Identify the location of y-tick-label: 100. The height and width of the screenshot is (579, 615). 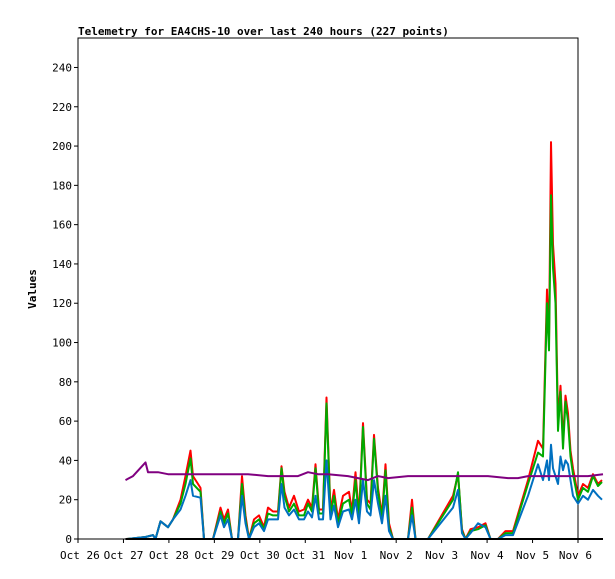
(62, 343).